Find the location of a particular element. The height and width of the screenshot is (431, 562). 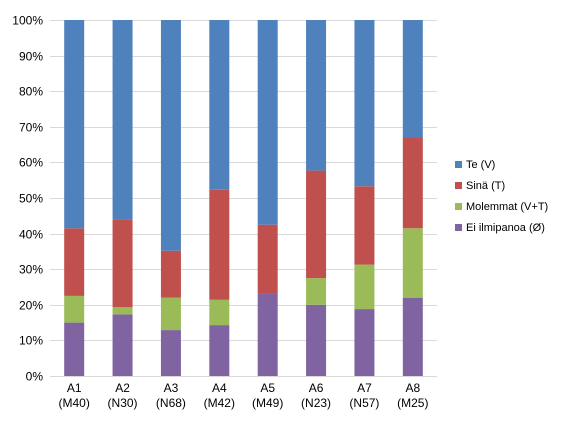

x-tick-label: A6 is located at coordinates (316, 388).